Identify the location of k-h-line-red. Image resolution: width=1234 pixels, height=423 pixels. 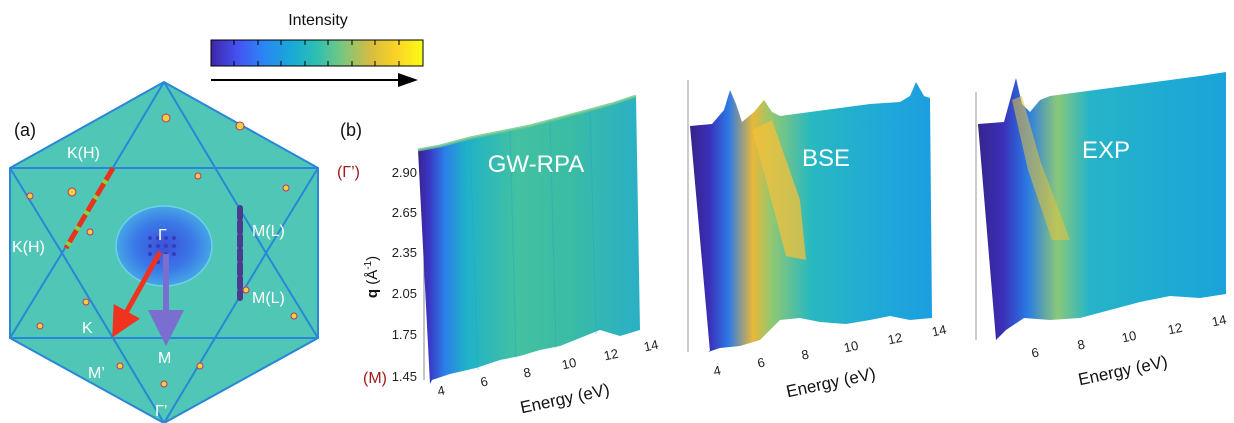
(89, 208).